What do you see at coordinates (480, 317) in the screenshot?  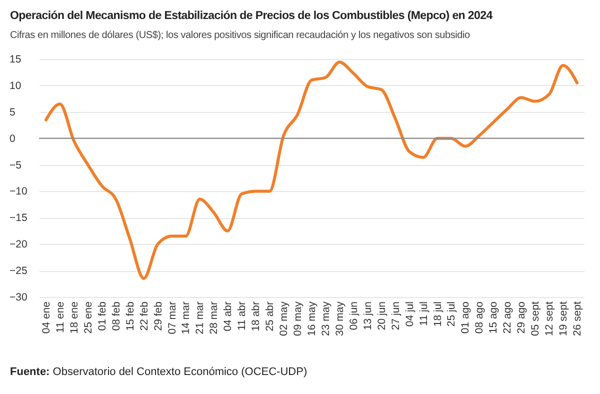 I see `x-tick-label: 08 ago` at bounding box center [480, 317].